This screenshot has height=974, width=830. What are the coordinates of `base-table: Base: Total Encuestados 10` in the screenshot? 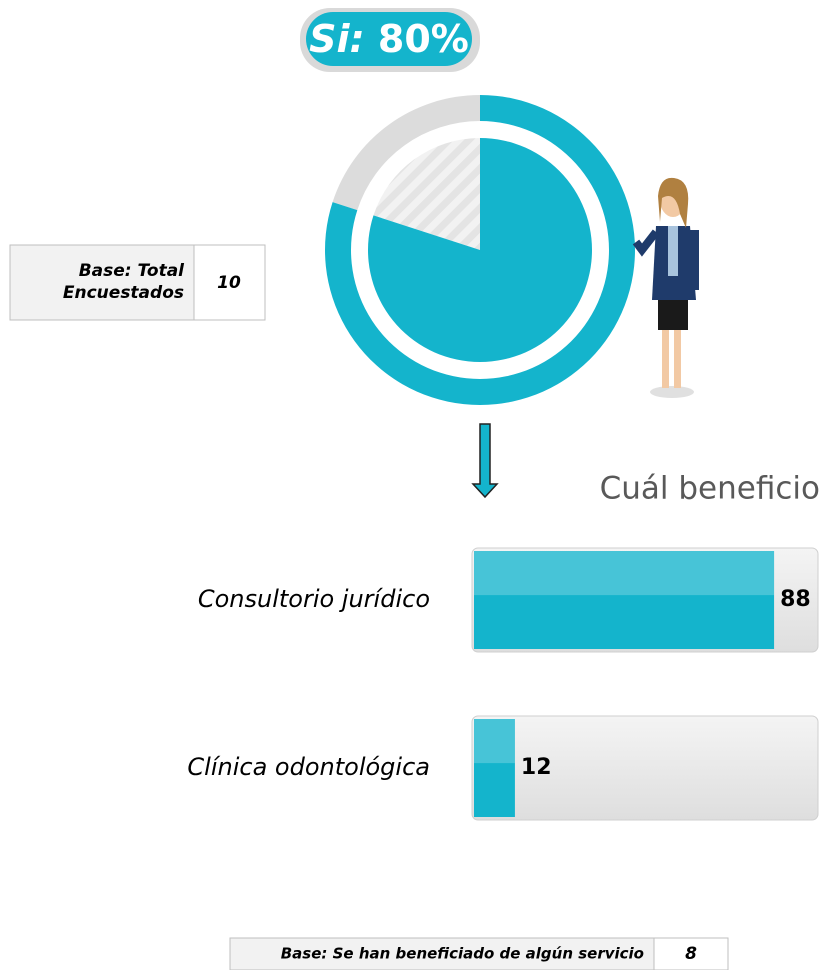 It's located at (137, 282).